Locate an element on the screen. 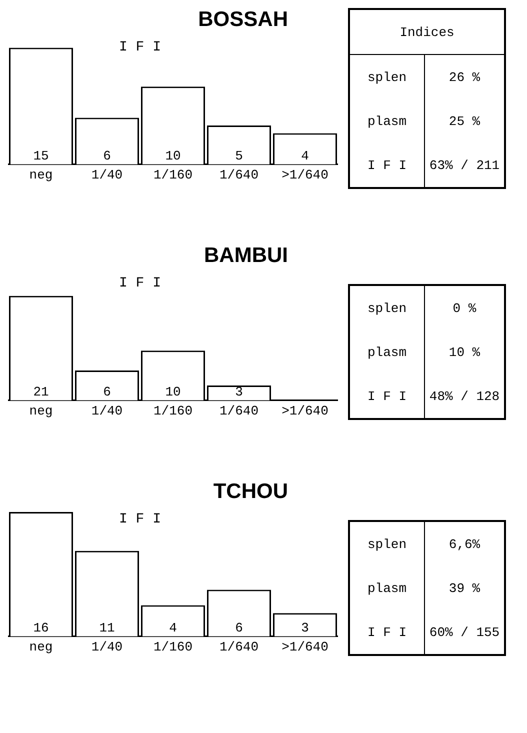  text: 26 % is located at coordinates (465, 77).